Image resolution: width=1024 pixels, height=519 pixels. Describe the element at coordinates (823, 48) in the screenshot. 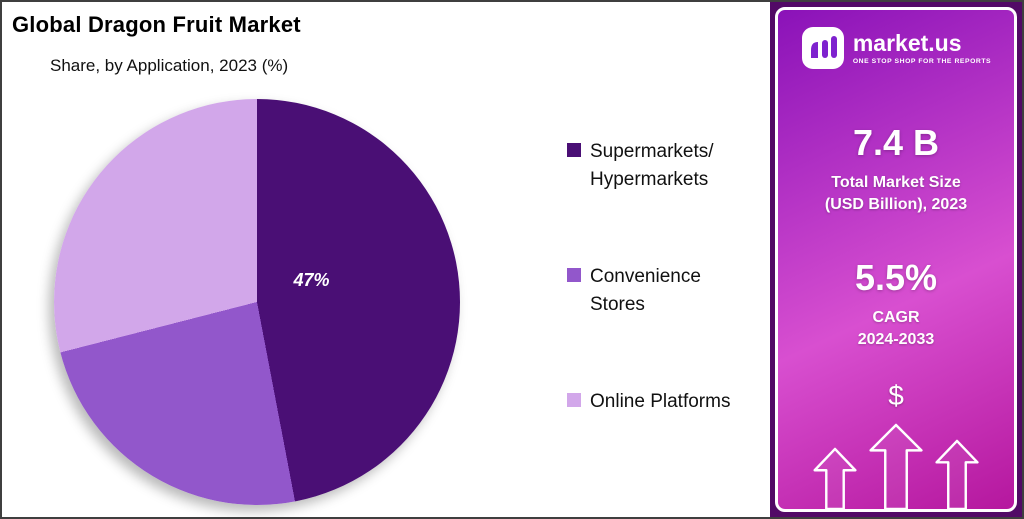

I see `marketus-logo-icon` at that location.